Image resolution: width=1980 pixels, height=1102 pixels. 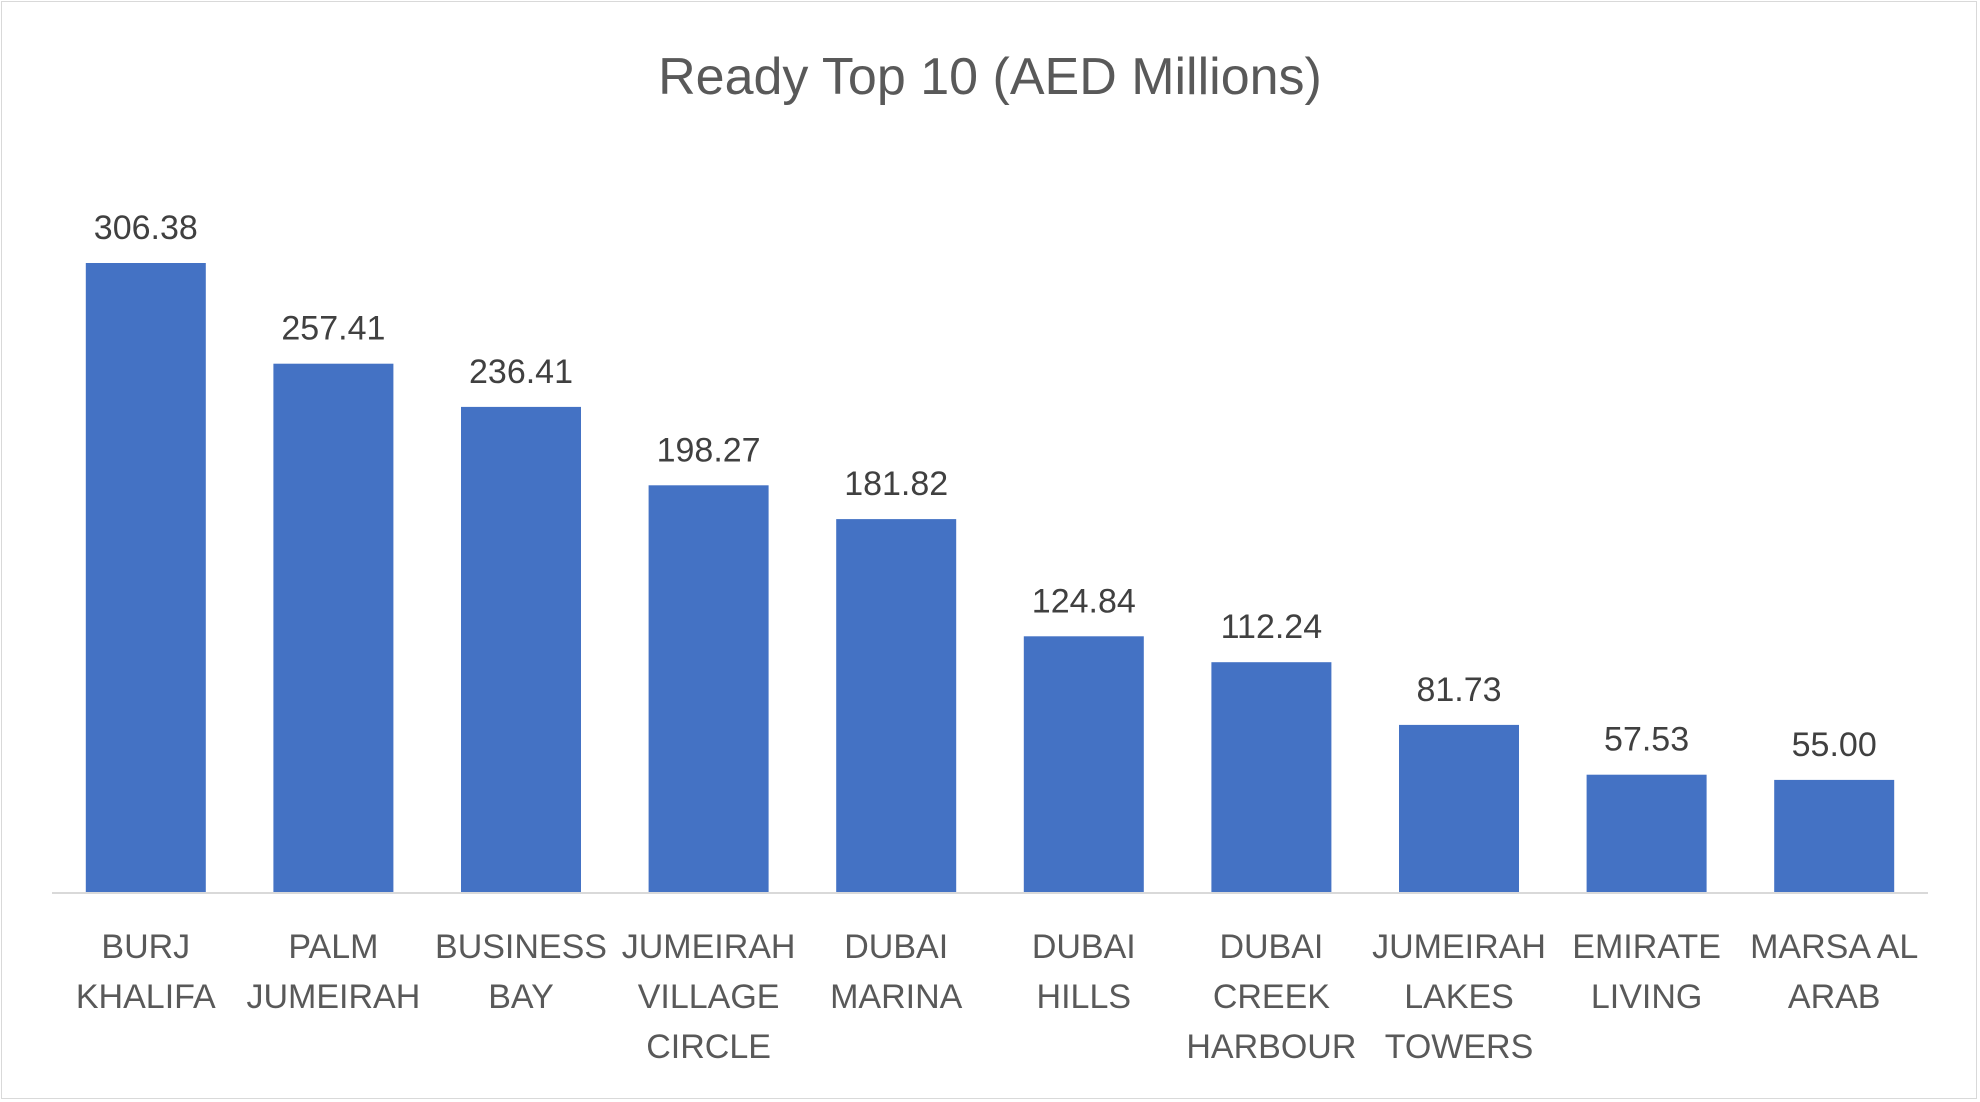 I want to click on category-label-6-line-0: DUBAI, so click(x=1271, y=947).